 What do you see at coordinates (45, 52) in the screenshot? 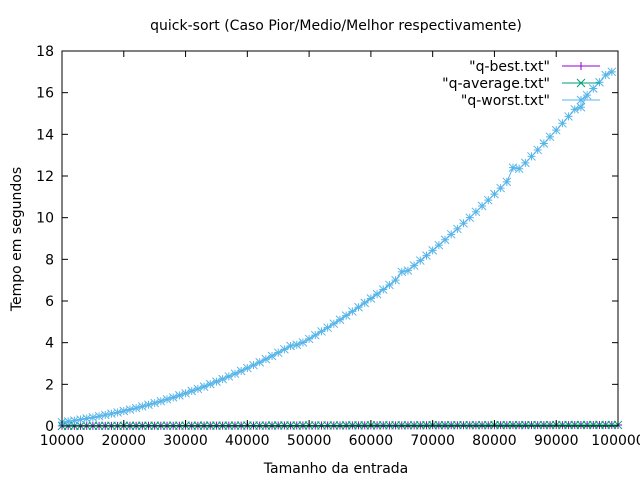
I see `y-tick-label: 18` at bounding box center [45, 52].